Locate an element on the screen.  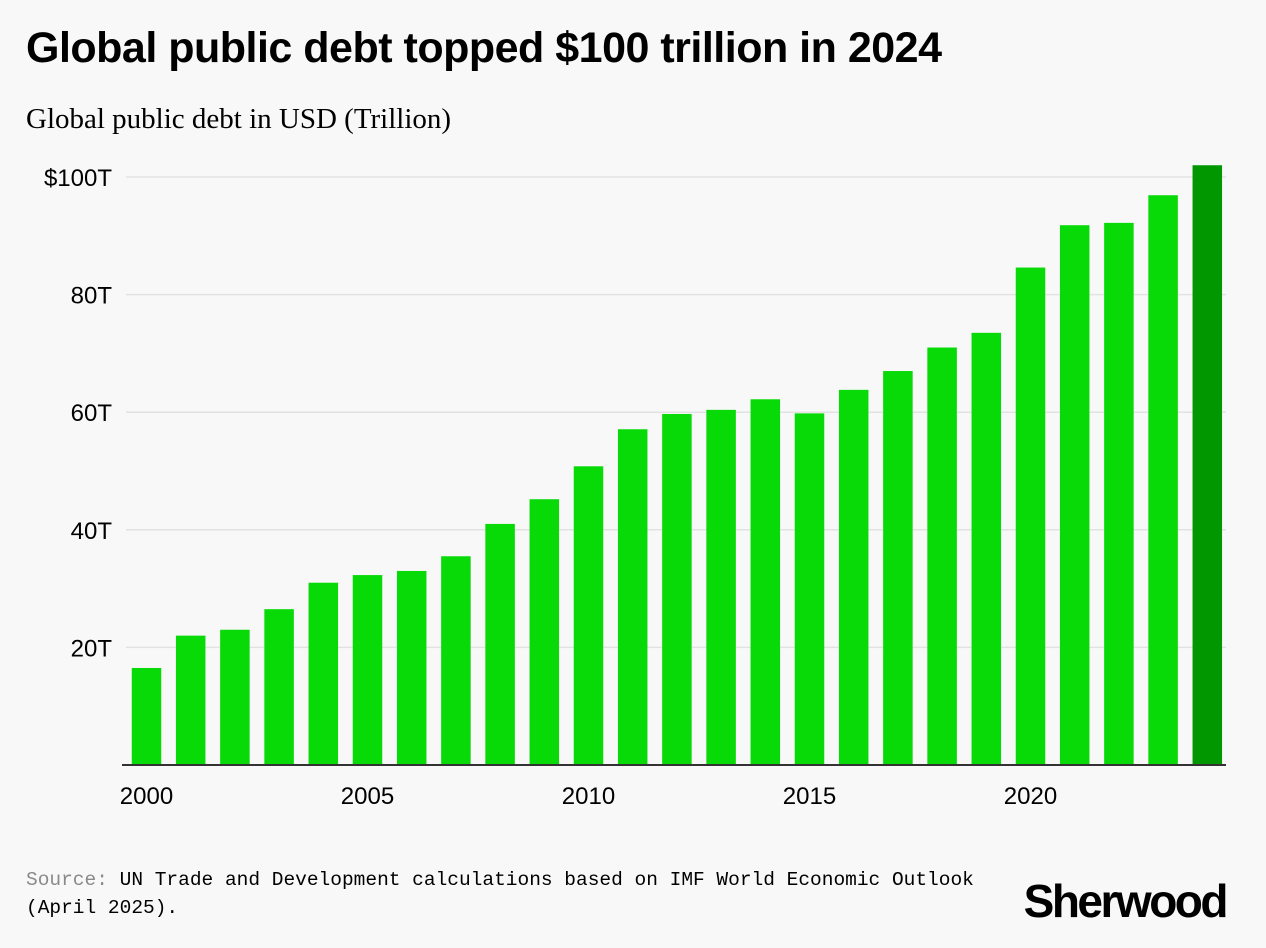
bar-2014 is located at coordinates (765, 582).